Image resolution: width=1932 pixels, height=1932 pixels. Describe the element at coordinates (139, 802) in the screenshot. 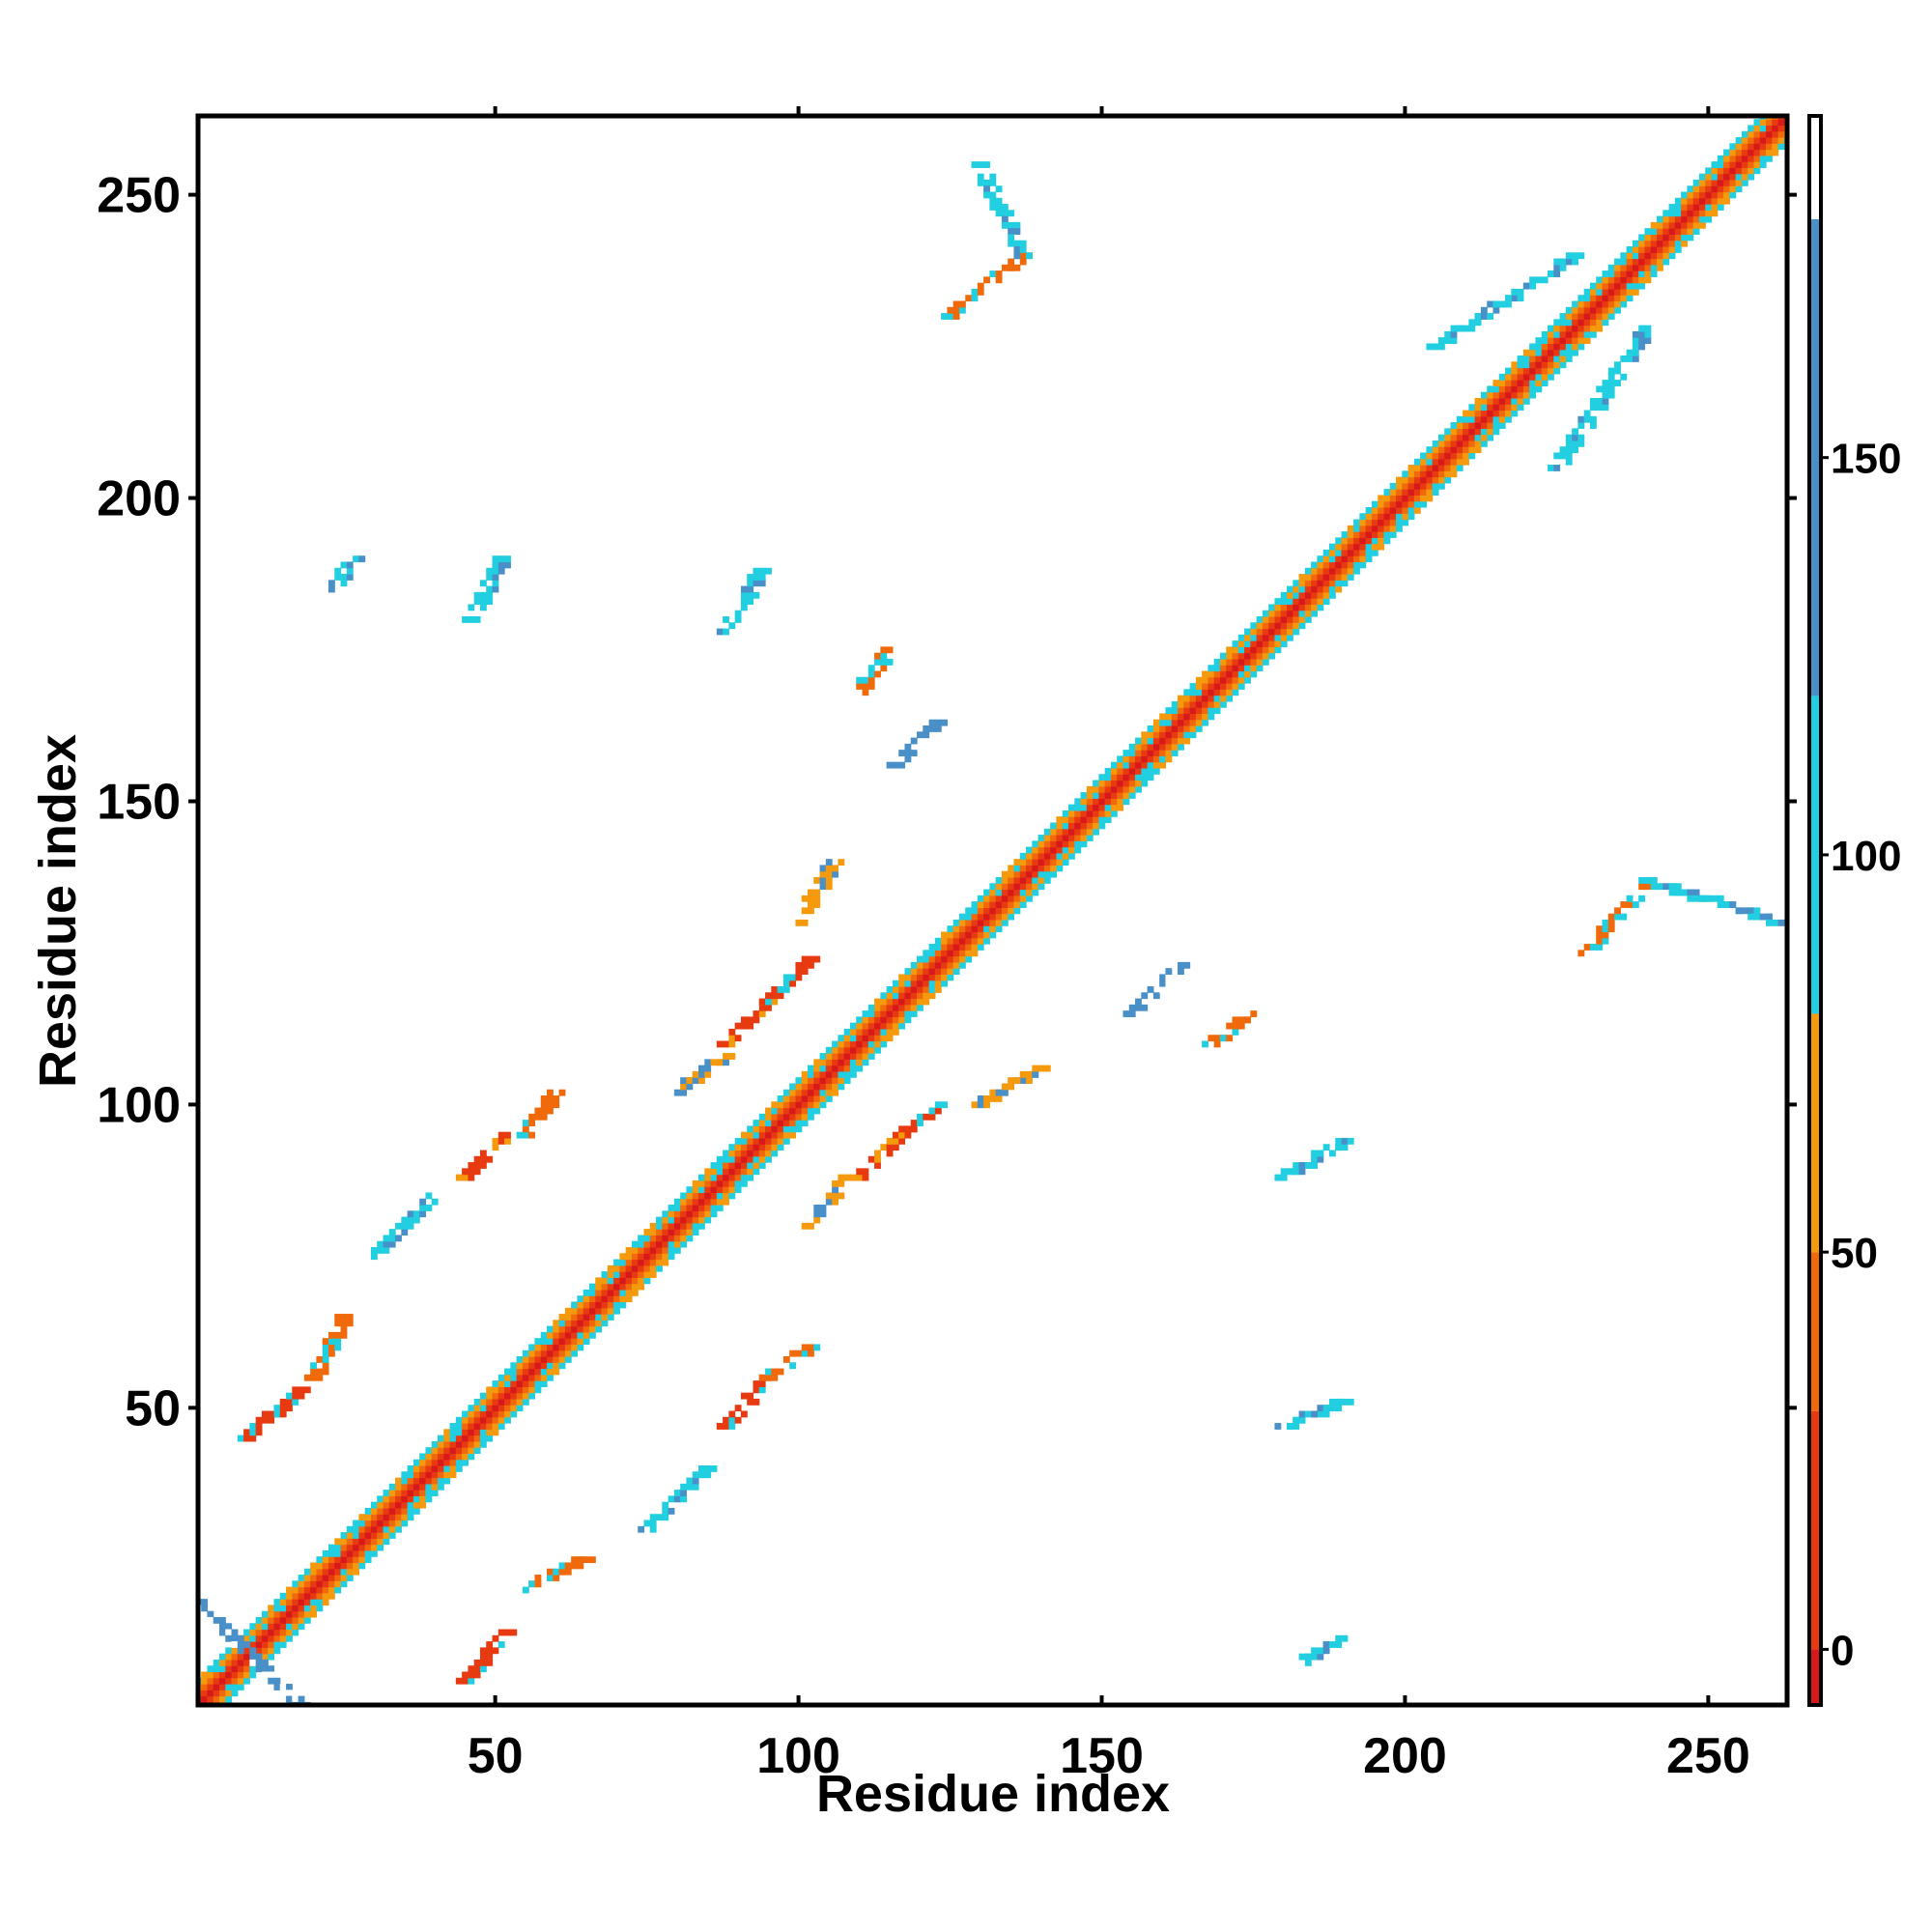

I see `y-tick-label: 150` at that location.